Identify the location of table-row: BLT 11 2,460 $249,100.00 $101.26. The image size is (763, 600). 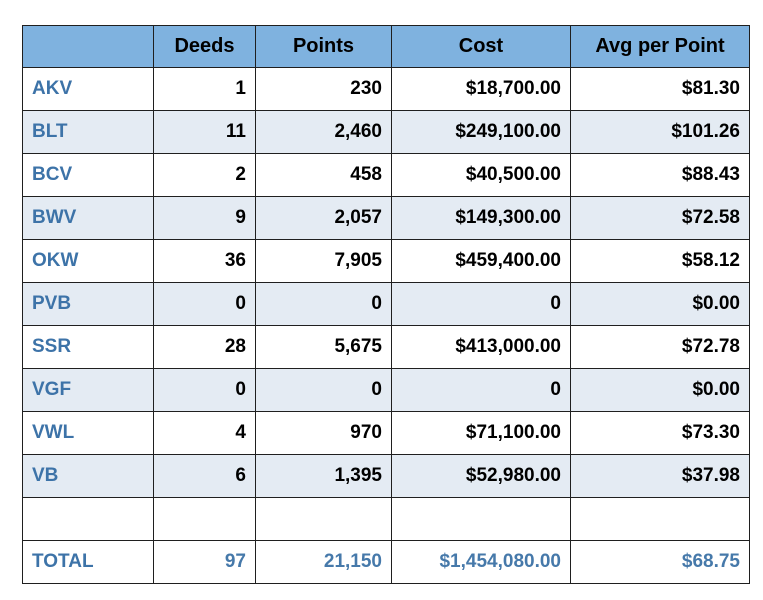
(386, 132).